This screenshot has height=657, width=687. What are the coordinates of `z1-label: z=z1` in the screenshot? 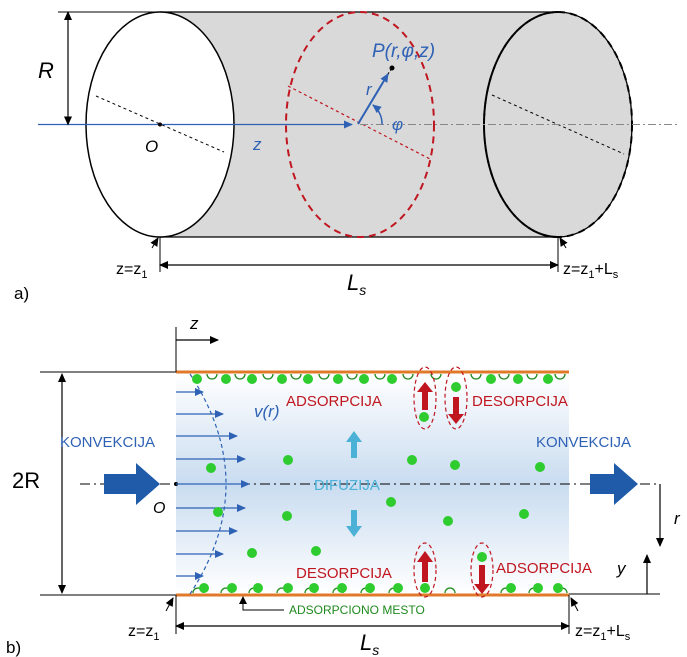 It's located at (131, 271).